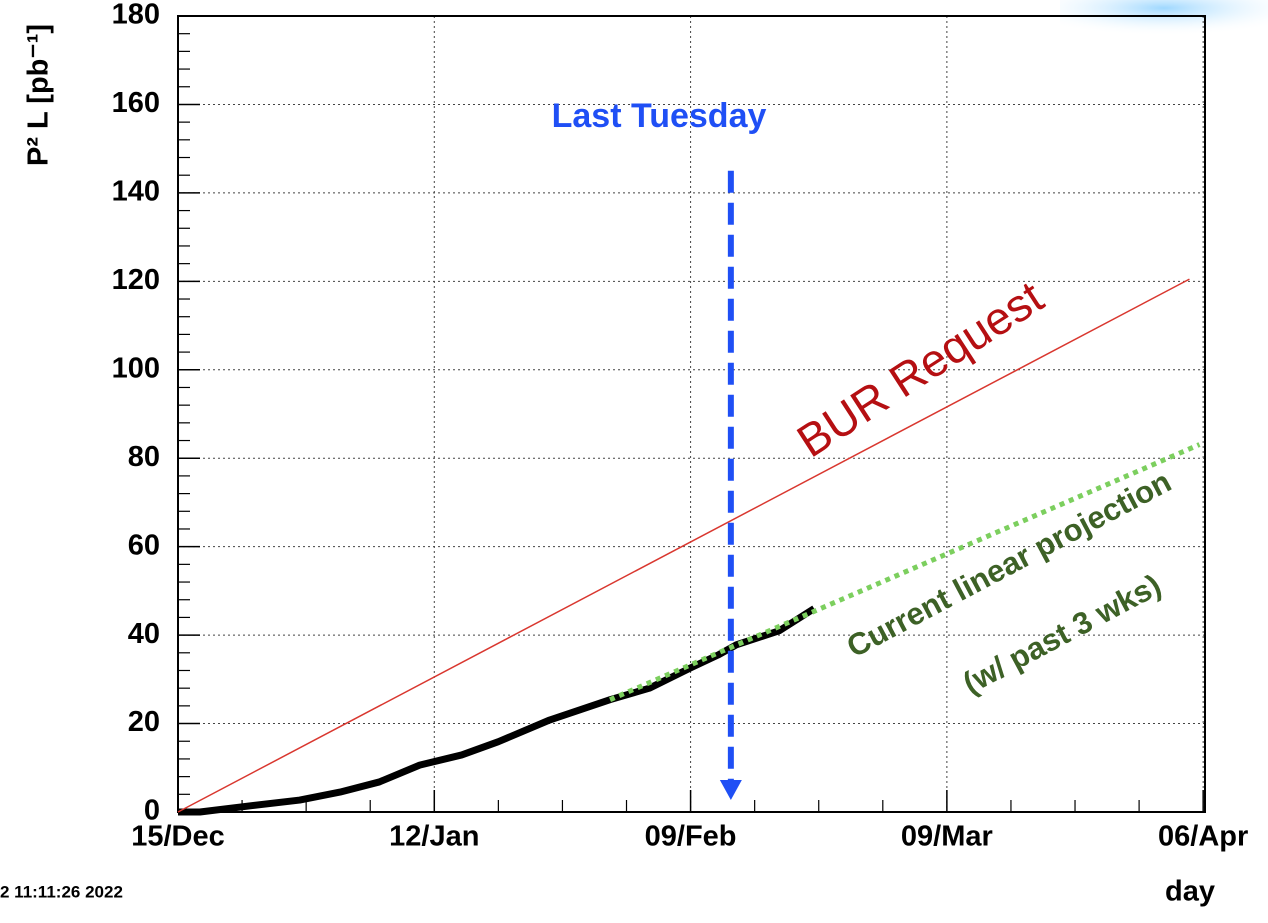 The height and width of the screenshot is (923, 1268). I want to click on x-axis-label: day, so click(1190, 892).